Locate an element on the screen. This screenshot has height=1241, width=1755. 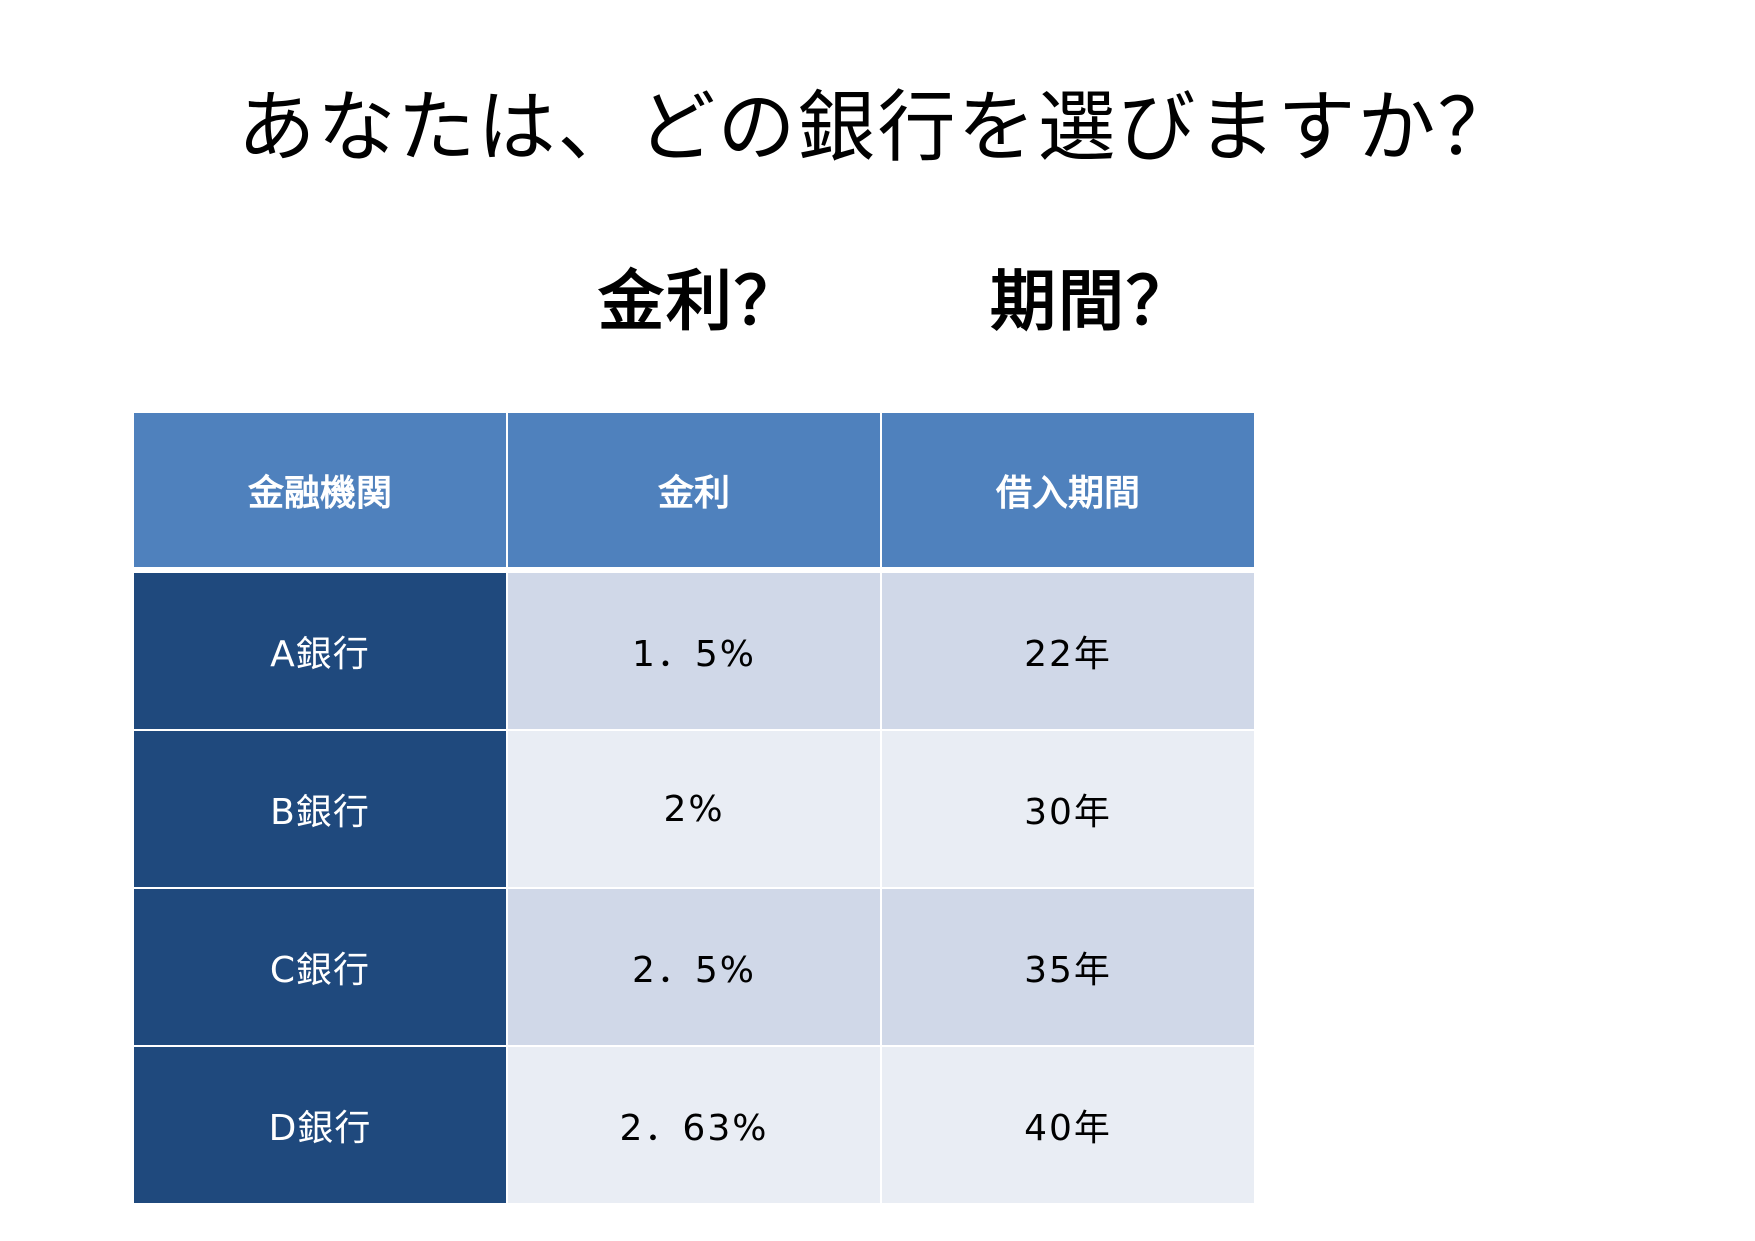
header-institution: 金融機関 is located at coordinates (321, 493).